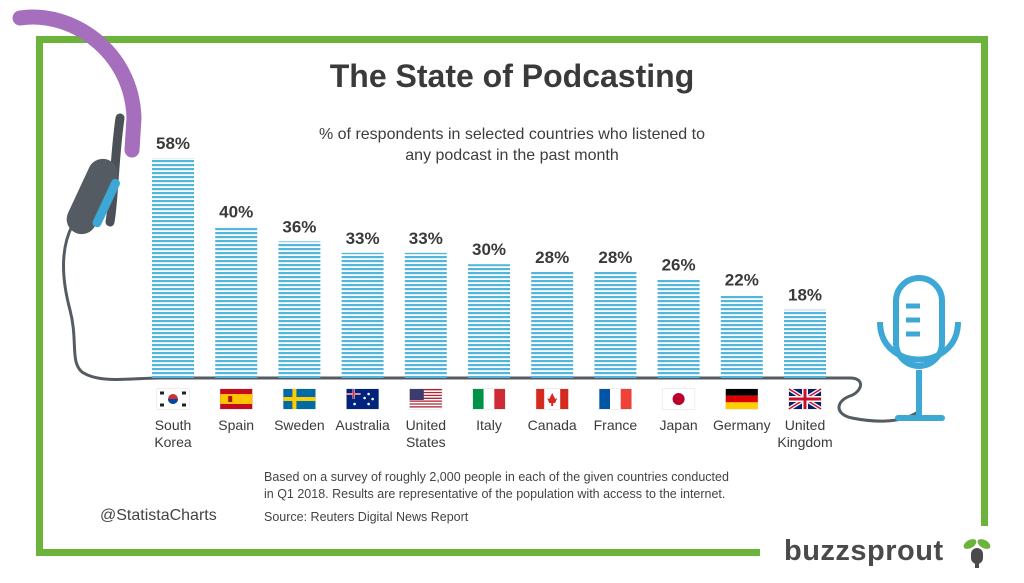 This screenshot has height=583, width=1024. I want to click on statista-handle: @StatistaCharts, so click(158, 515).